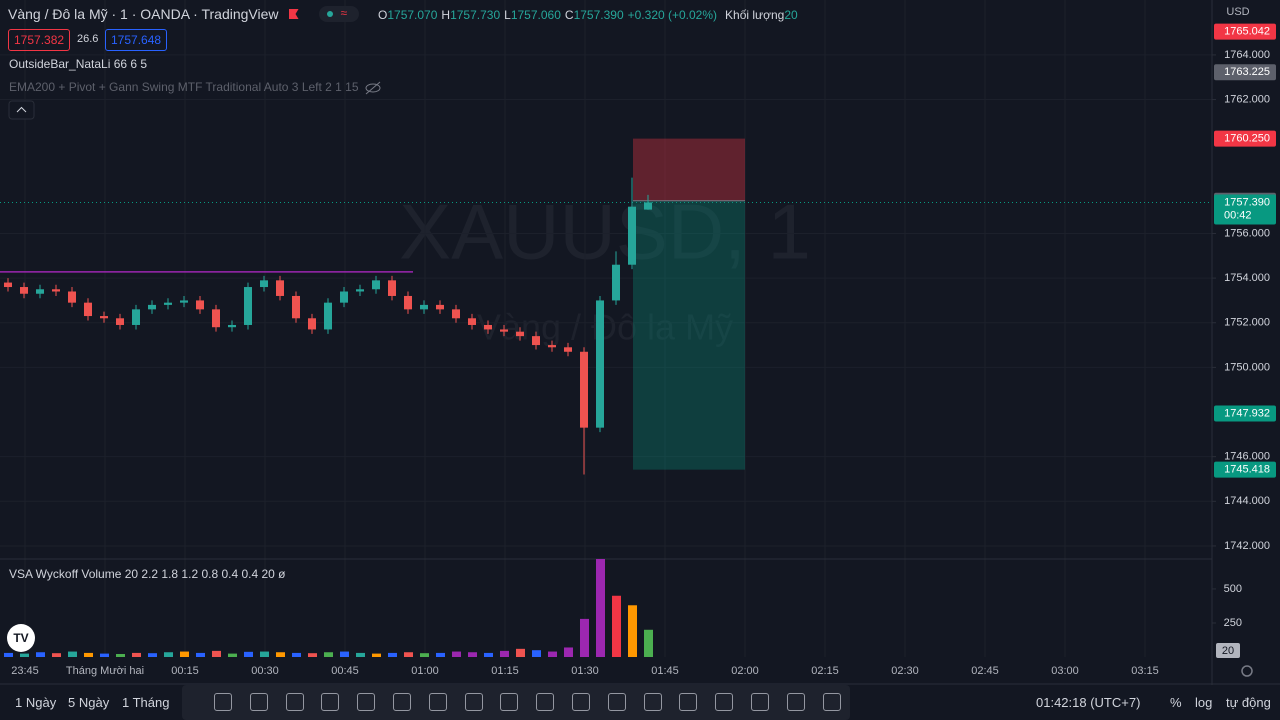 The width and height of the screenshot is (1280, 720). Describe the element at coordinates (78, 64) in the screenshot. I see `indicator-label: OutsideBar_NataLi 66 6 5` at that location.